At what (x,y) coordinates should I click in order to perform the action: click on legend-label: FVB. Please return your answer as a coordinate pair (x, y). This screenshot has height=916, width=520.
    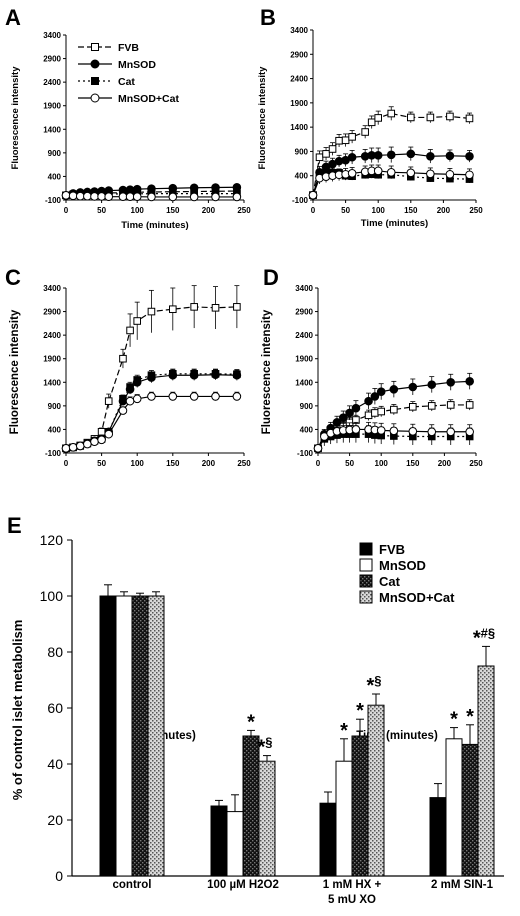
    Looking at the image, I should click on (128, 48).